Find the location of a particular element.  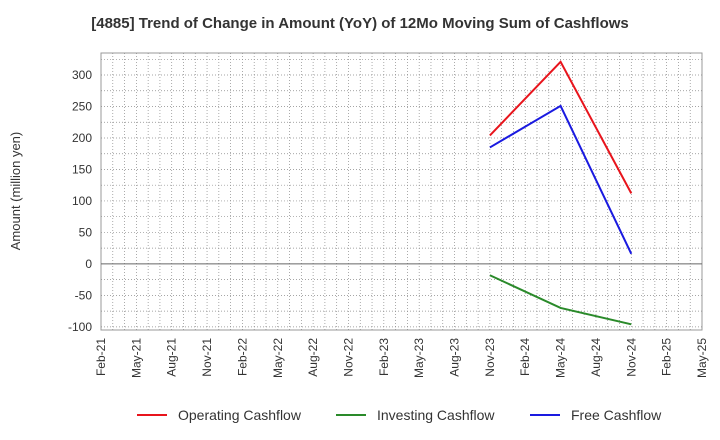

y-tick-label: 0 is located at coordinates (88, 264).